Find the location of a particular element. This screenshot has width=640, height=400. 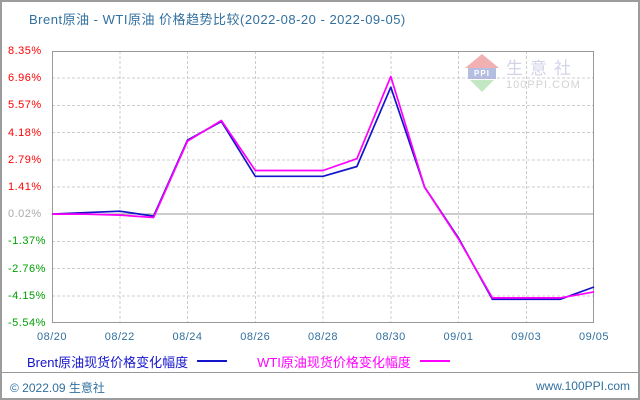

legend-wti-line-sample is located at coordinates (434, 361).